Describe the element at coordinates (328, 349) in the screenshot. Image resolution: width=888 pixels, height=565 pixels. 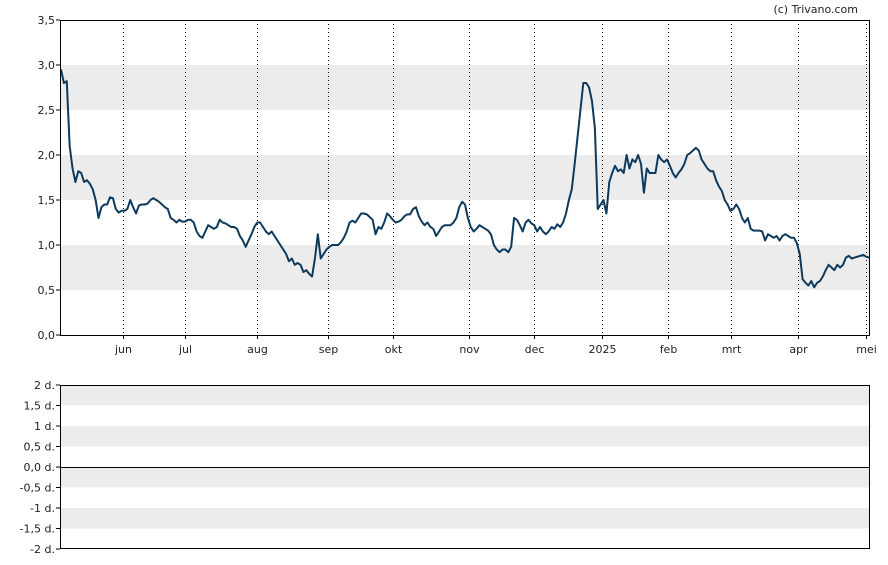
I see `x-tick-label: sep` at that location.